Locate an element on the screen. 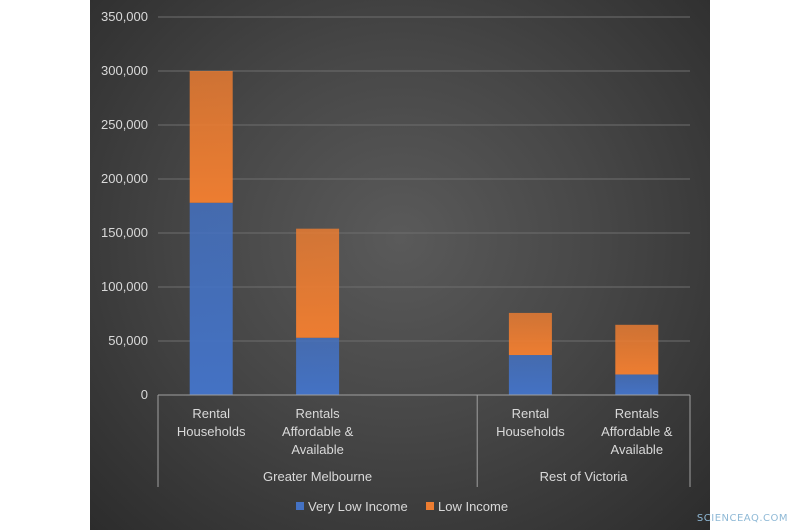 Image resolution: width=800 pixels, height=530 pixels. y-tick-label: 0 is located at coordinates (144, 394).